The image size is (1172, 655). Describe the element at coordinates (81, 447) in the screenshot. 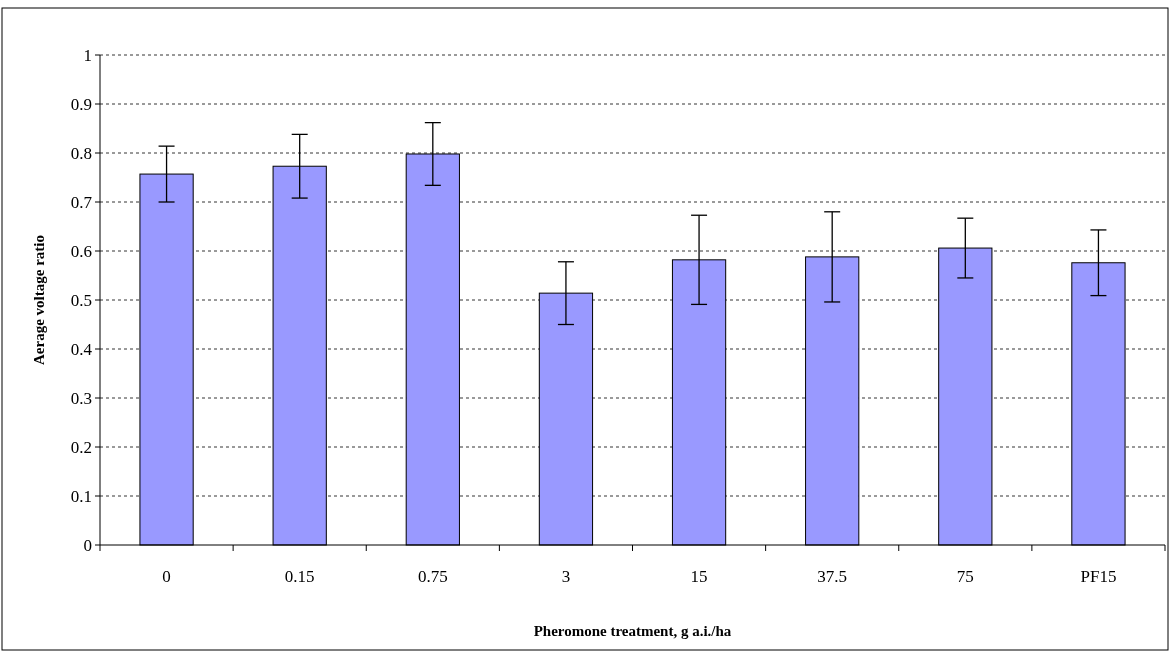

I see `y-tick-label: 0.2` at that location.